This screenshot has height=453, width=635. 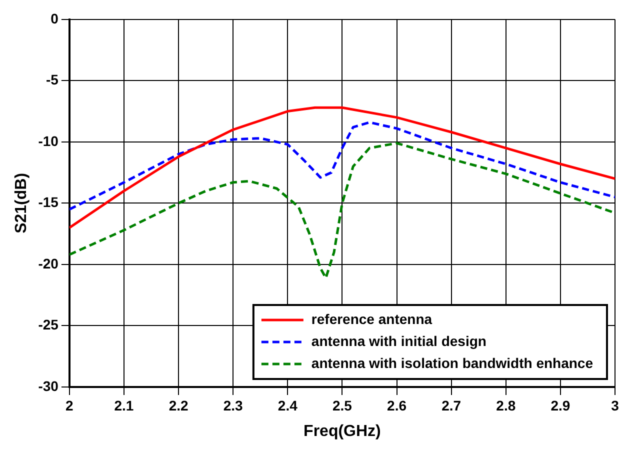 What do you see at coordinates (52, 80) in the screenshot?
I see `y-tick-label: -5` at bounding box center [52, 80].